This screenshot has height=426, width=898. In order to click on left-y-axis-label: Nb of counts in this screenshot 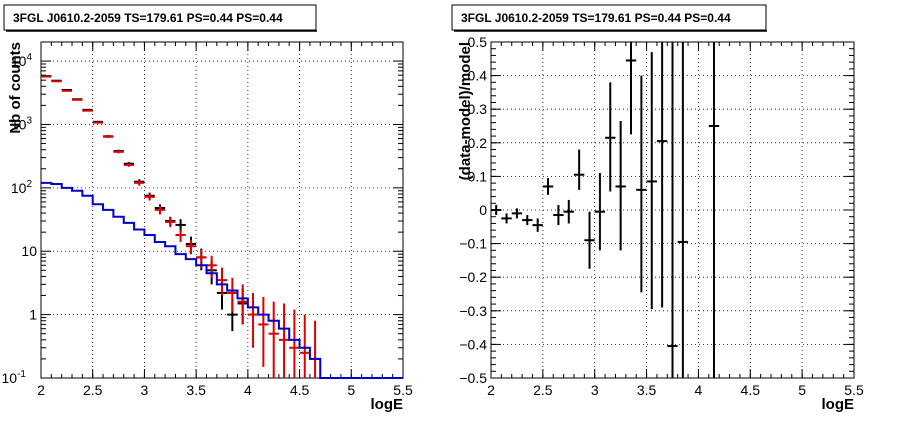, I will do `click(15, 88)`.